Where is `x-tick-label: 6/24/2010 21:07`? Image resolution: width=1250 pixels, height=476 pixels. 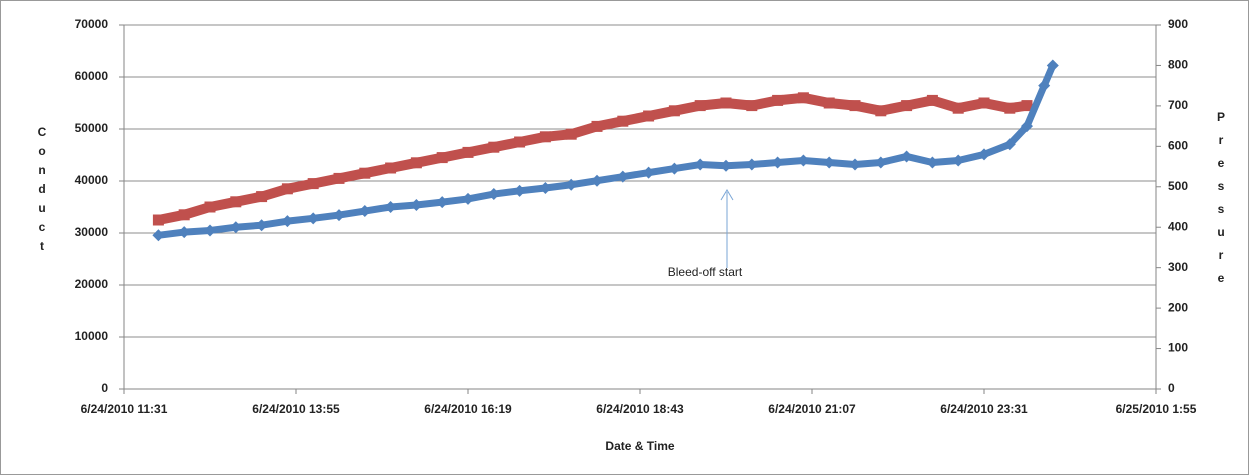
x-tick-label: 6/24/2010 21:07 is located at coordinates (812, 409).